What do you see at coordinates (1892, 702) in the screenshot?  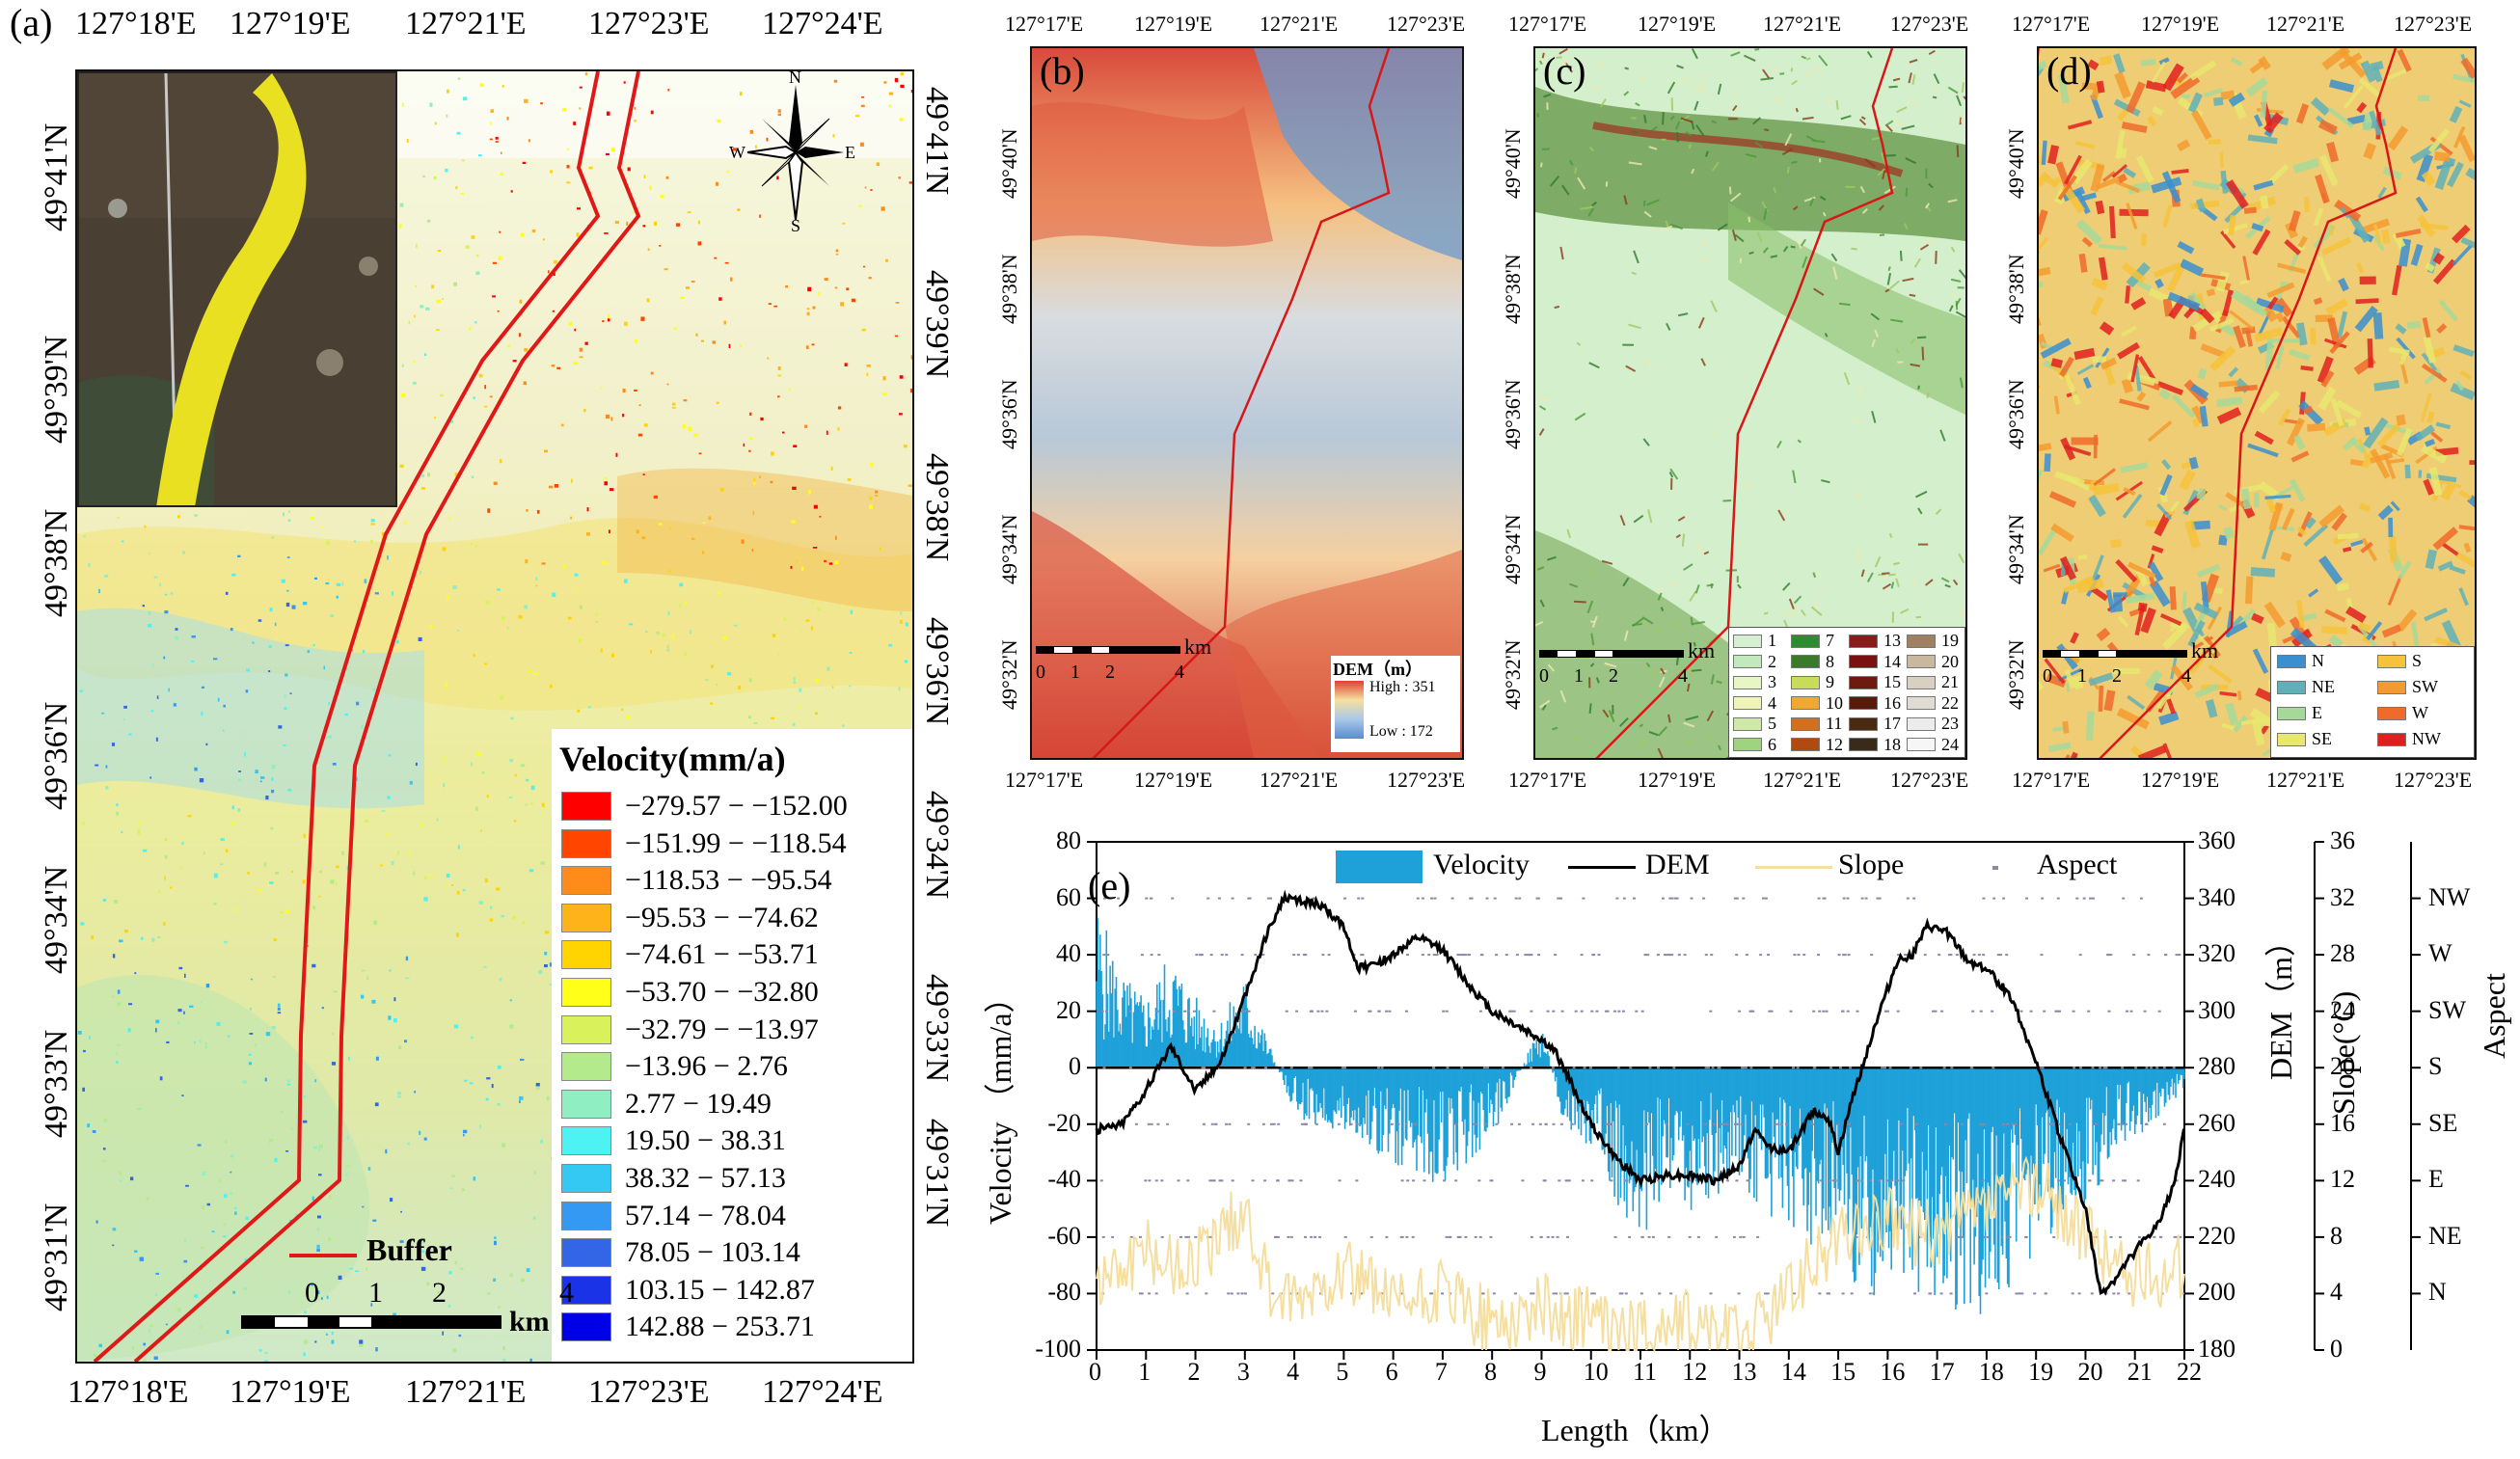 I see `landform-legend-label: 16` at bounding box center [1892, 702].